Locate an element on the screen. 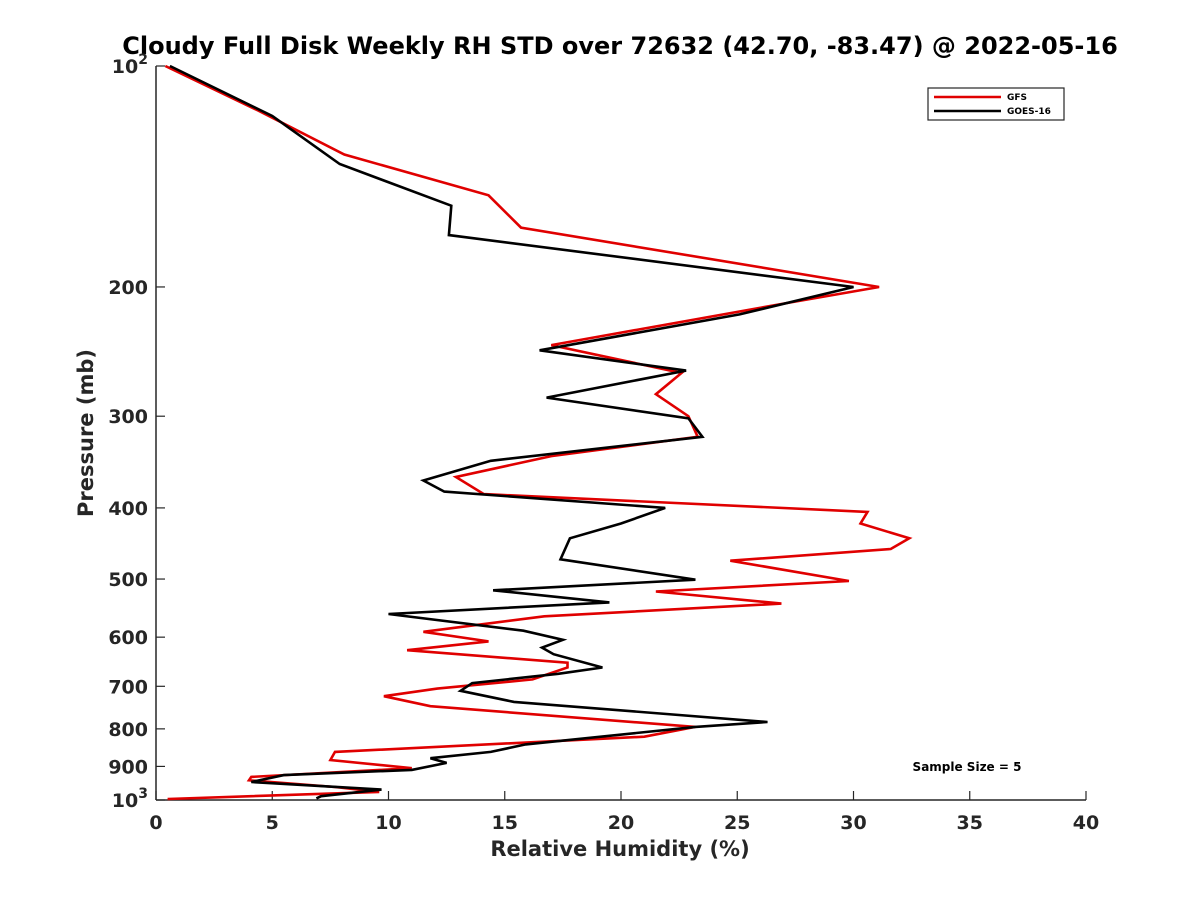 The image size is (1200, 900). y-tick-label: 700 is located at coordinates (128, 687).